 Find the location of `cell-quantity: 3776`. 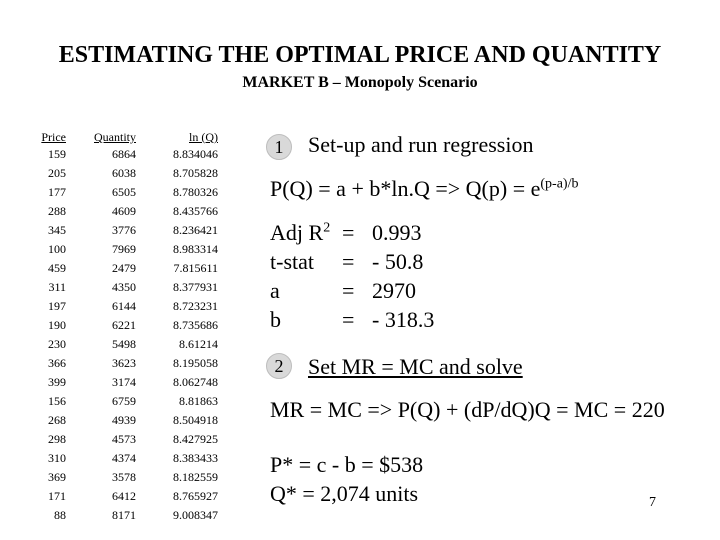

cell-quantity: 3776 is located at coordinates (124, 230).